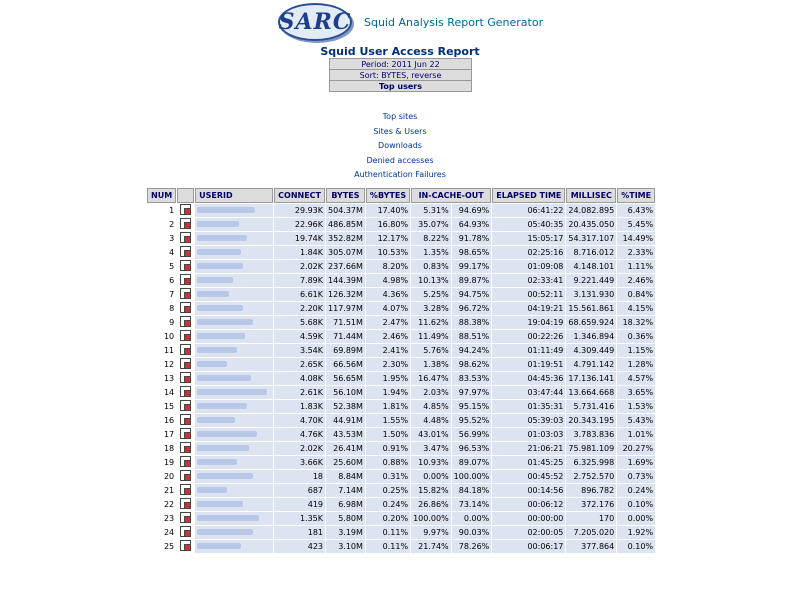 This screenshot has height=600, width=800. I want to click on col-ptime: %TIME, so click(636, 195).